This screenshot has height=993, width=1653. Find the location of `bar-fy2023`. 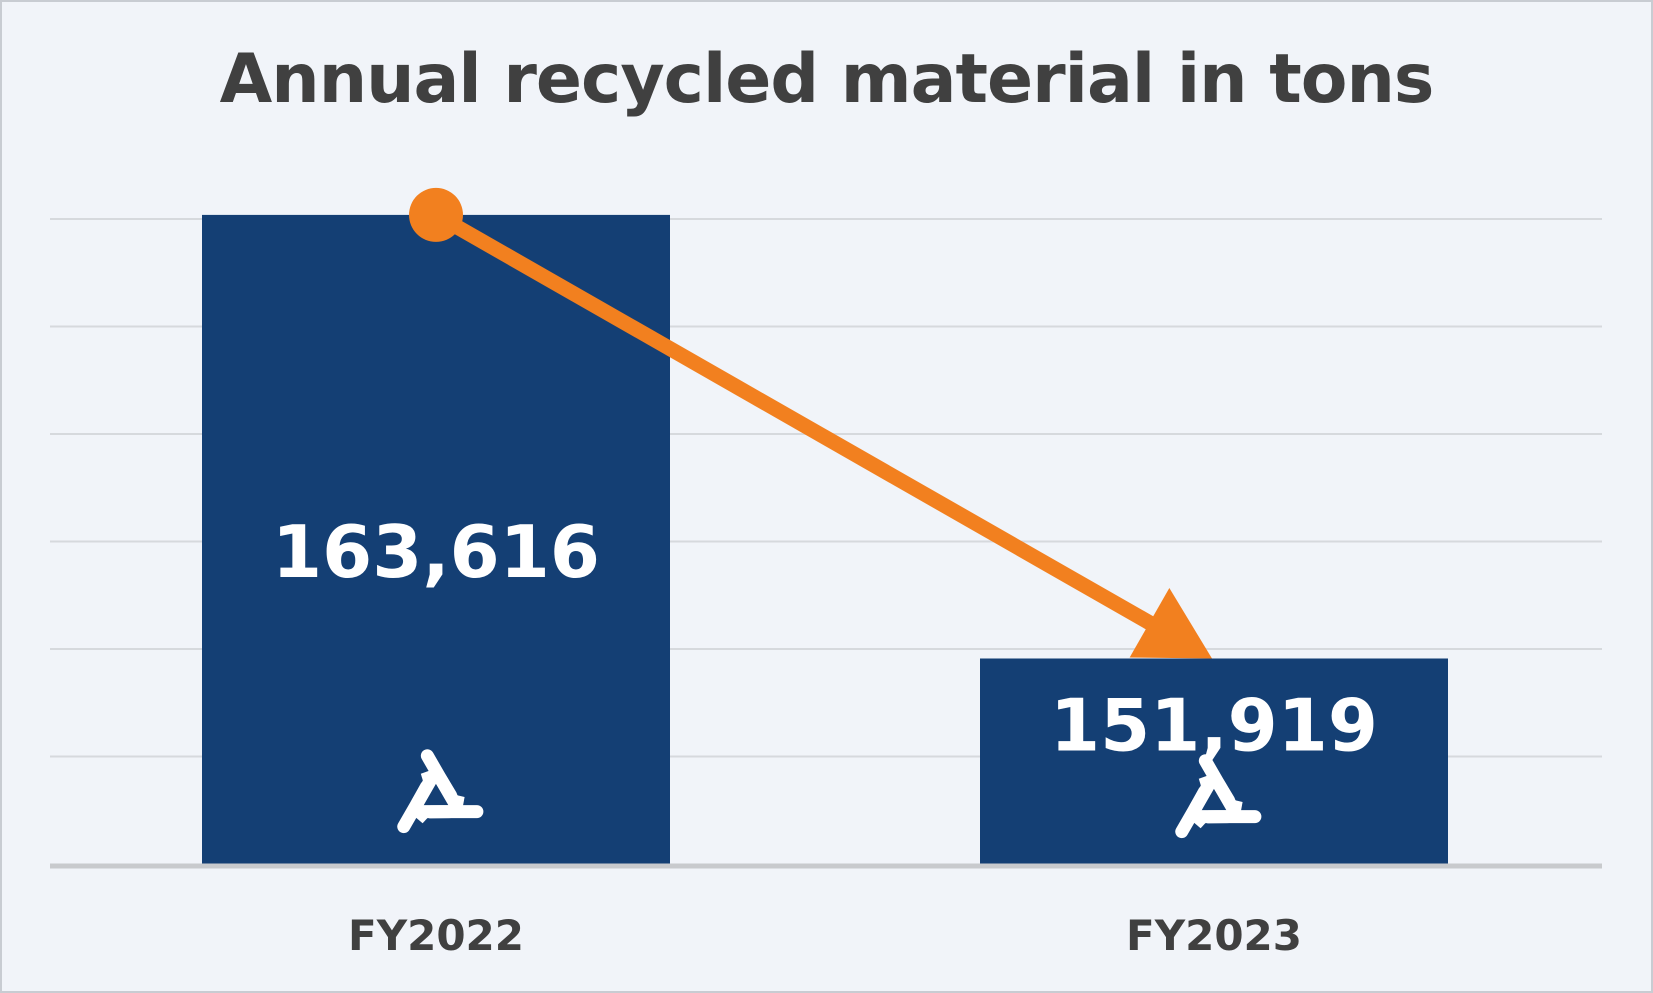

bar-fy2023 is located at coordinates (1214, 761).